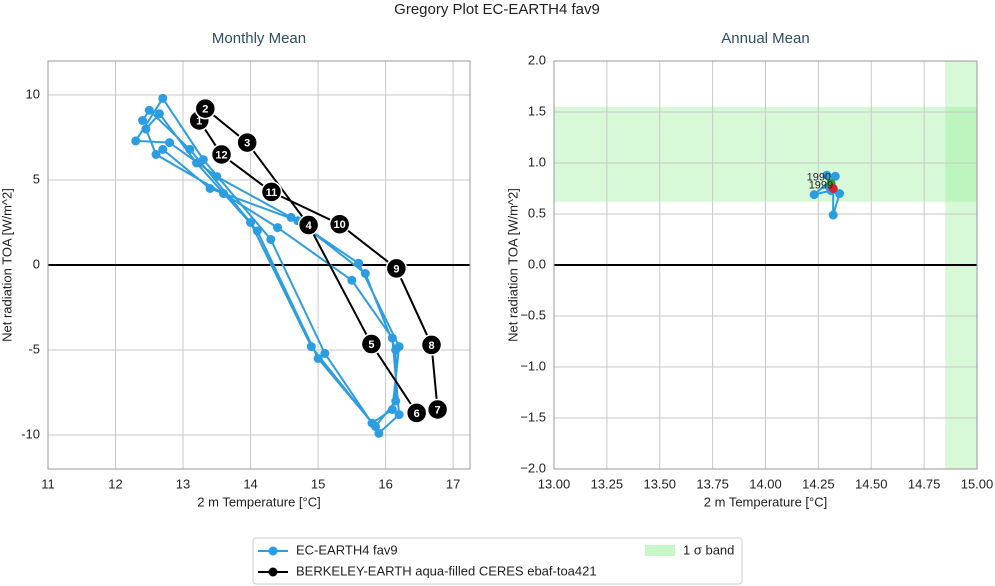 The width and height of the screenshot is (995, 586). Describe the element at coordinates (533, 467) in the screenshot. I see `y-tick-label: −2.0` at that location.